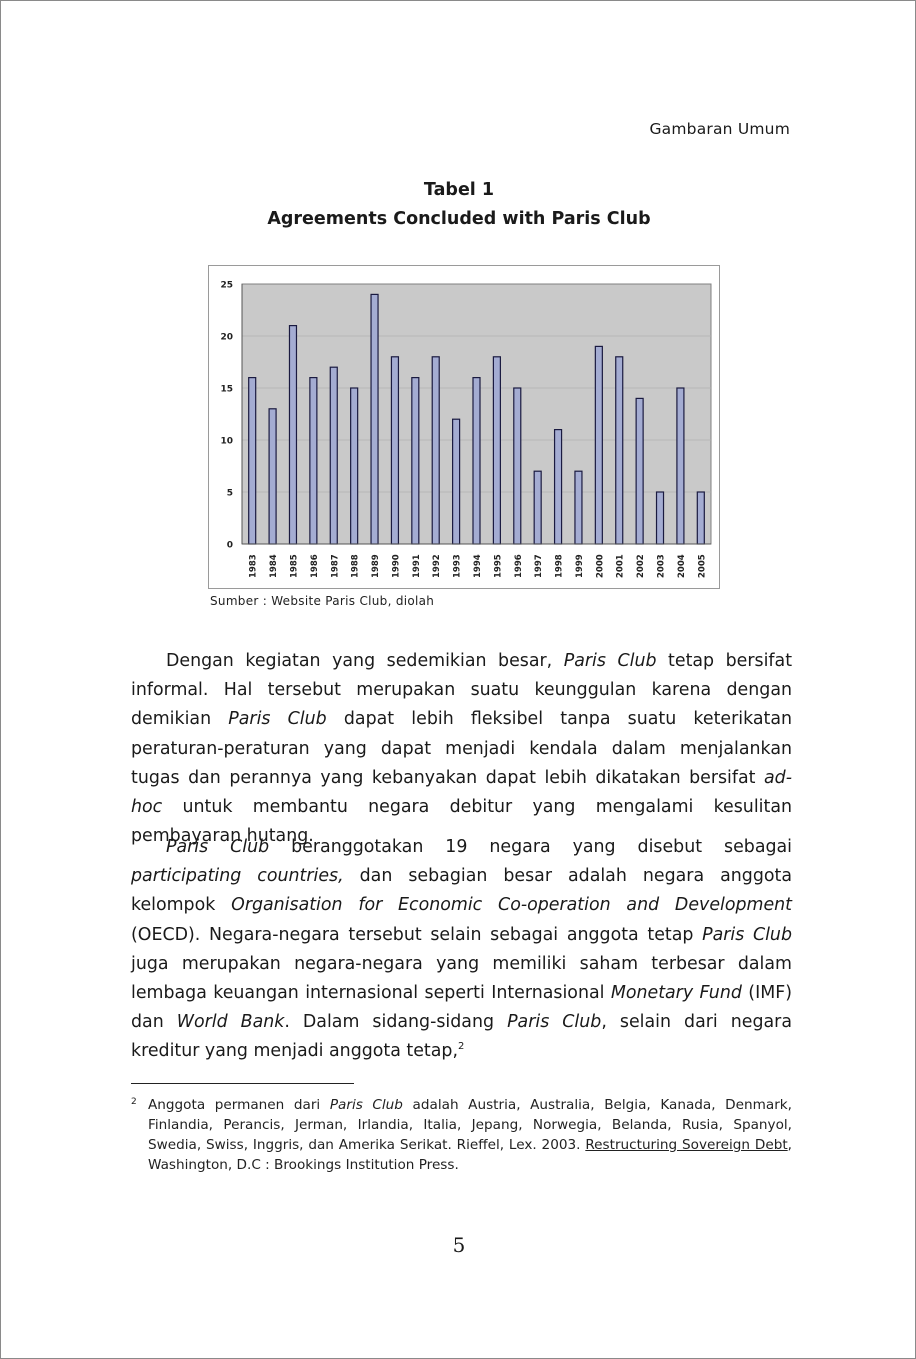  What do you see at coordinates (230, 546) in the screenshot?
I see `y-tick-label: 0` at bounding box center [230, 546].